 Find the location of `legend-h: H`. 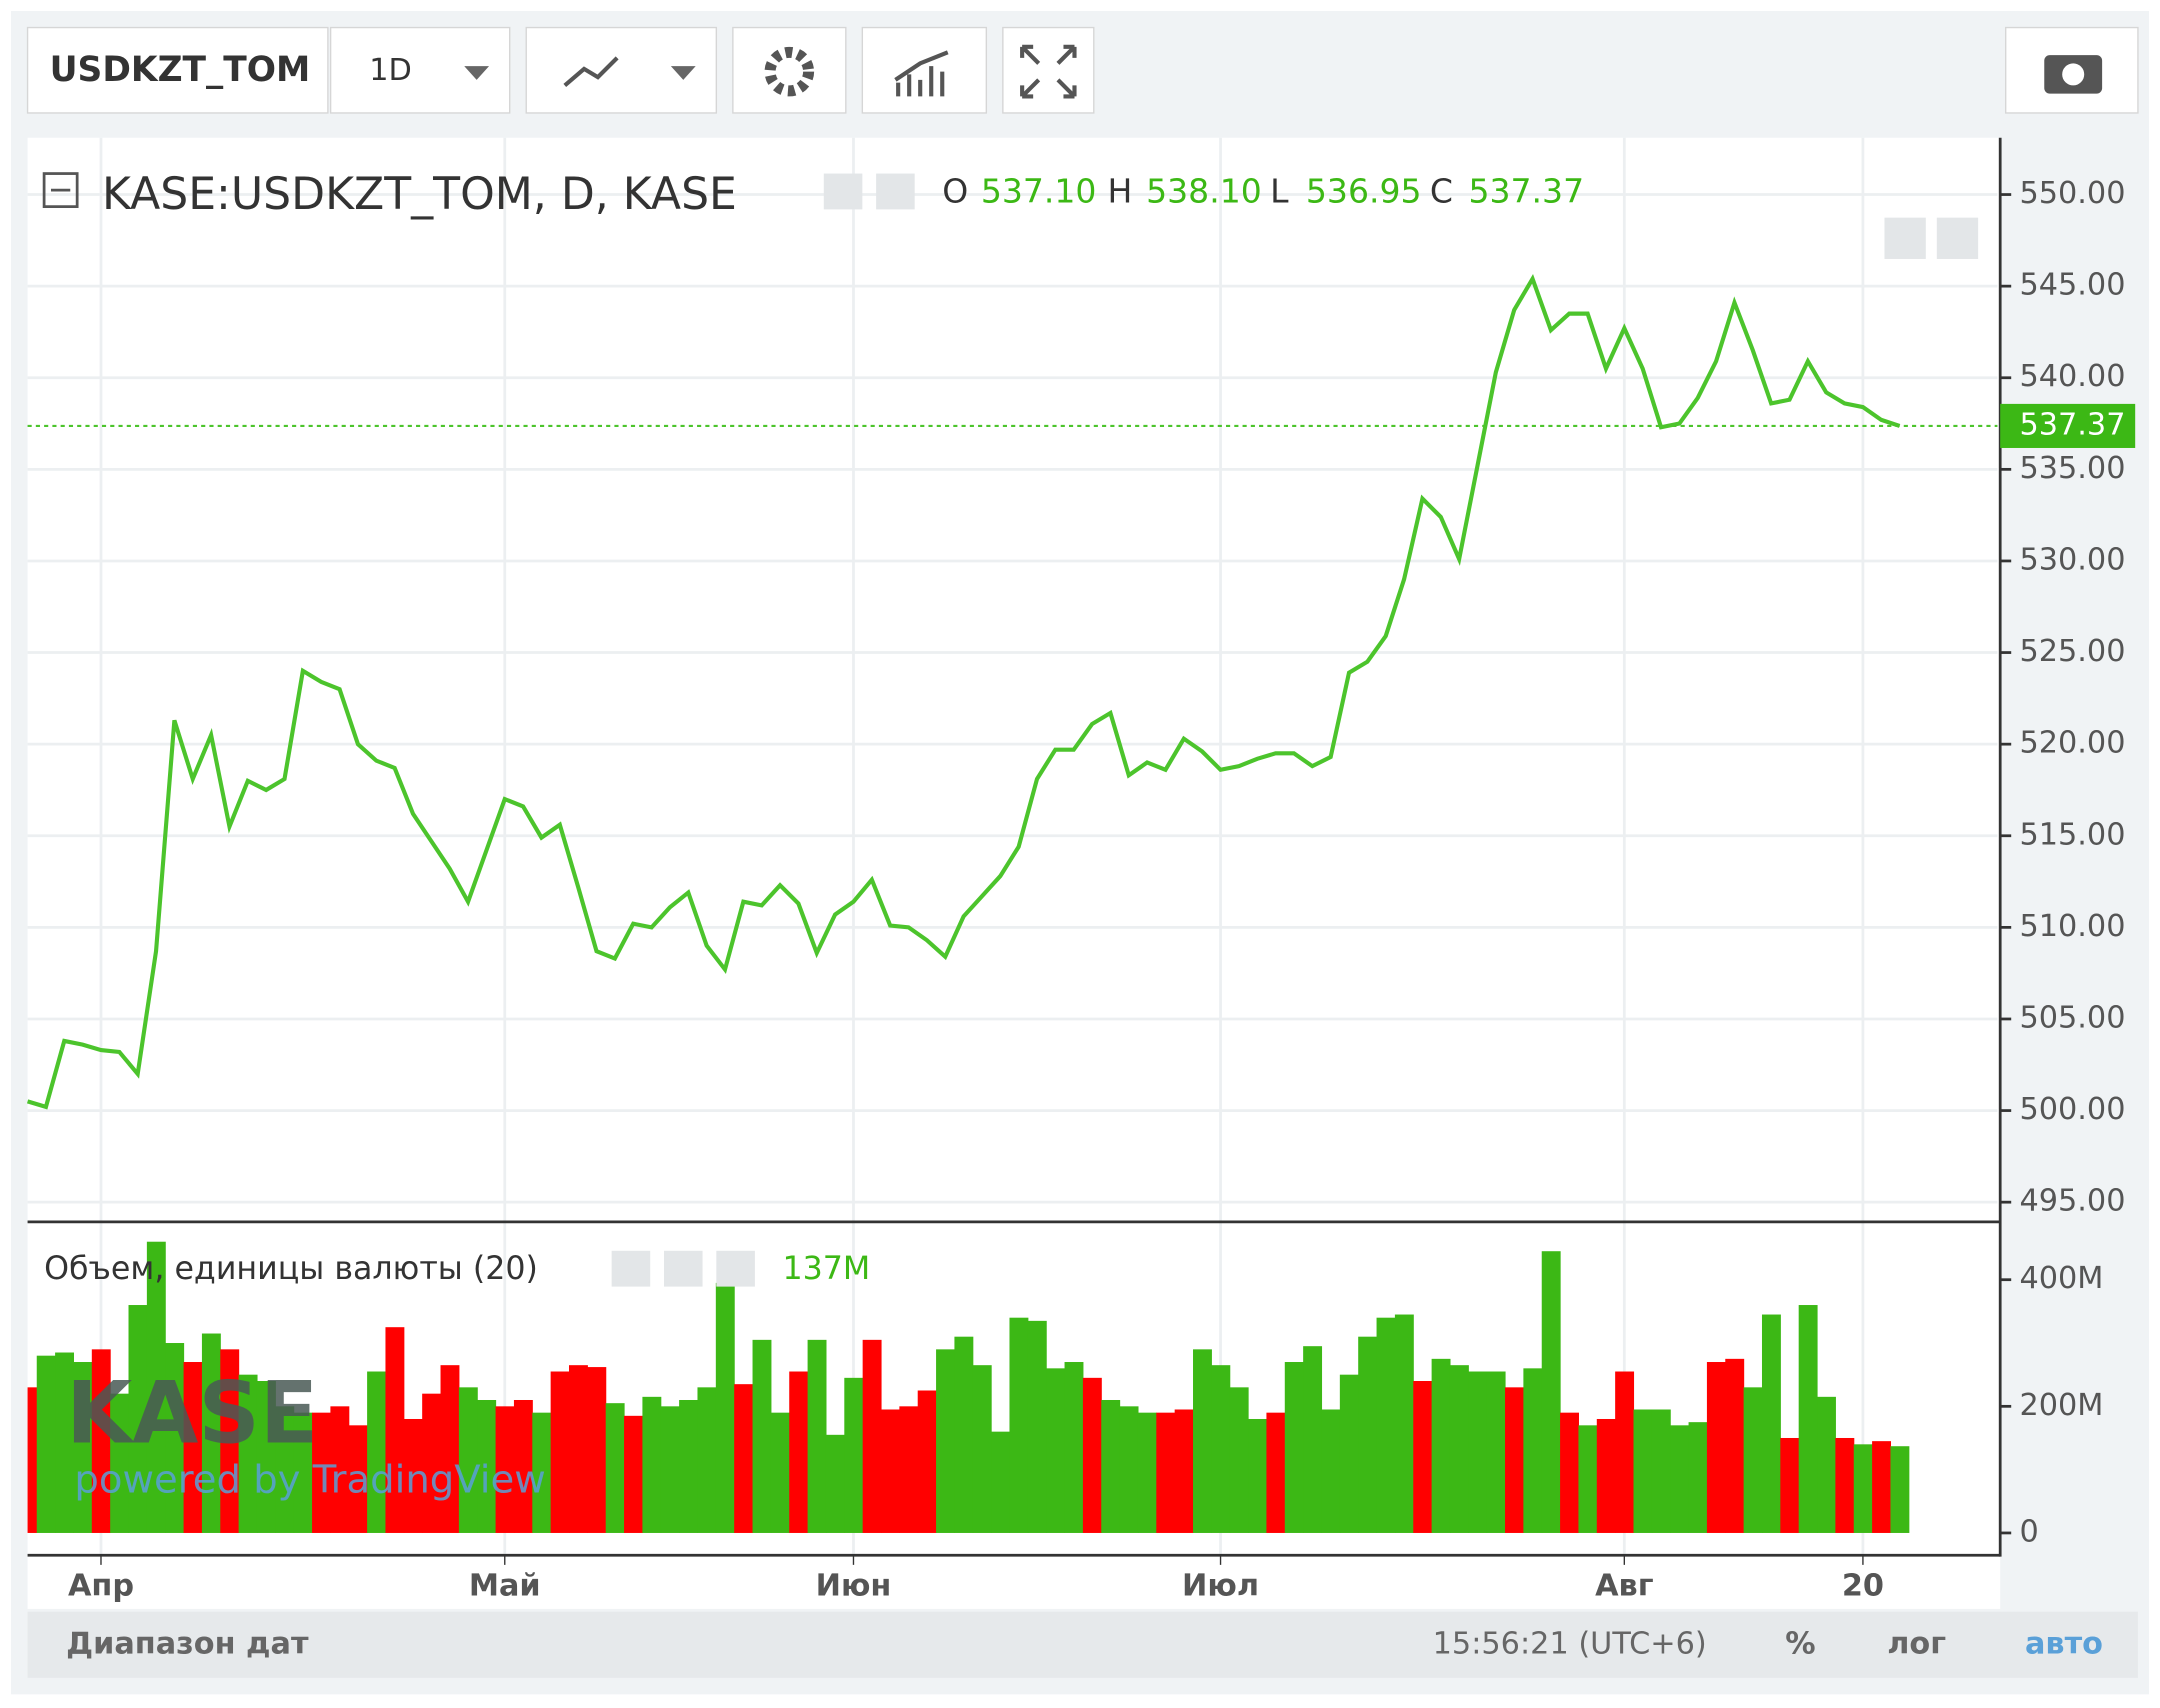

legend-h: H is located at coordinates (1120, 190).